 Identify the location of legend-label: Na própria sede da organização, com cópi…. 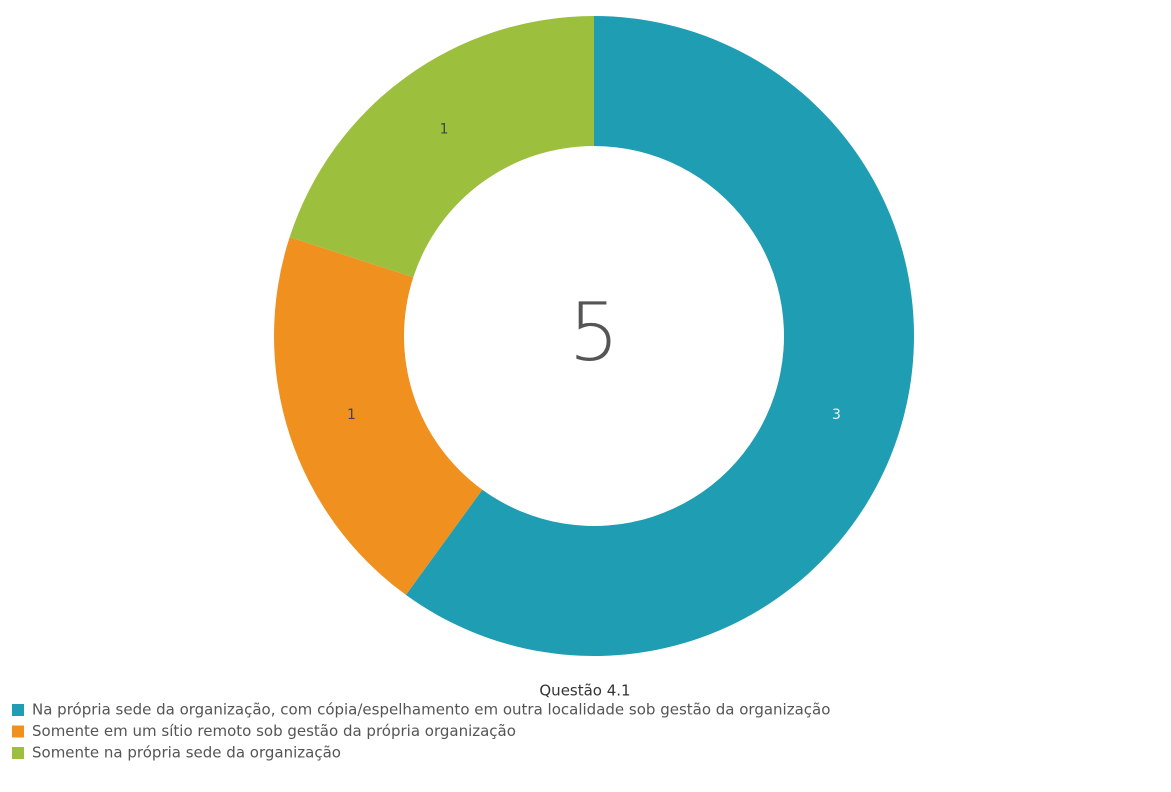
(431, 710).